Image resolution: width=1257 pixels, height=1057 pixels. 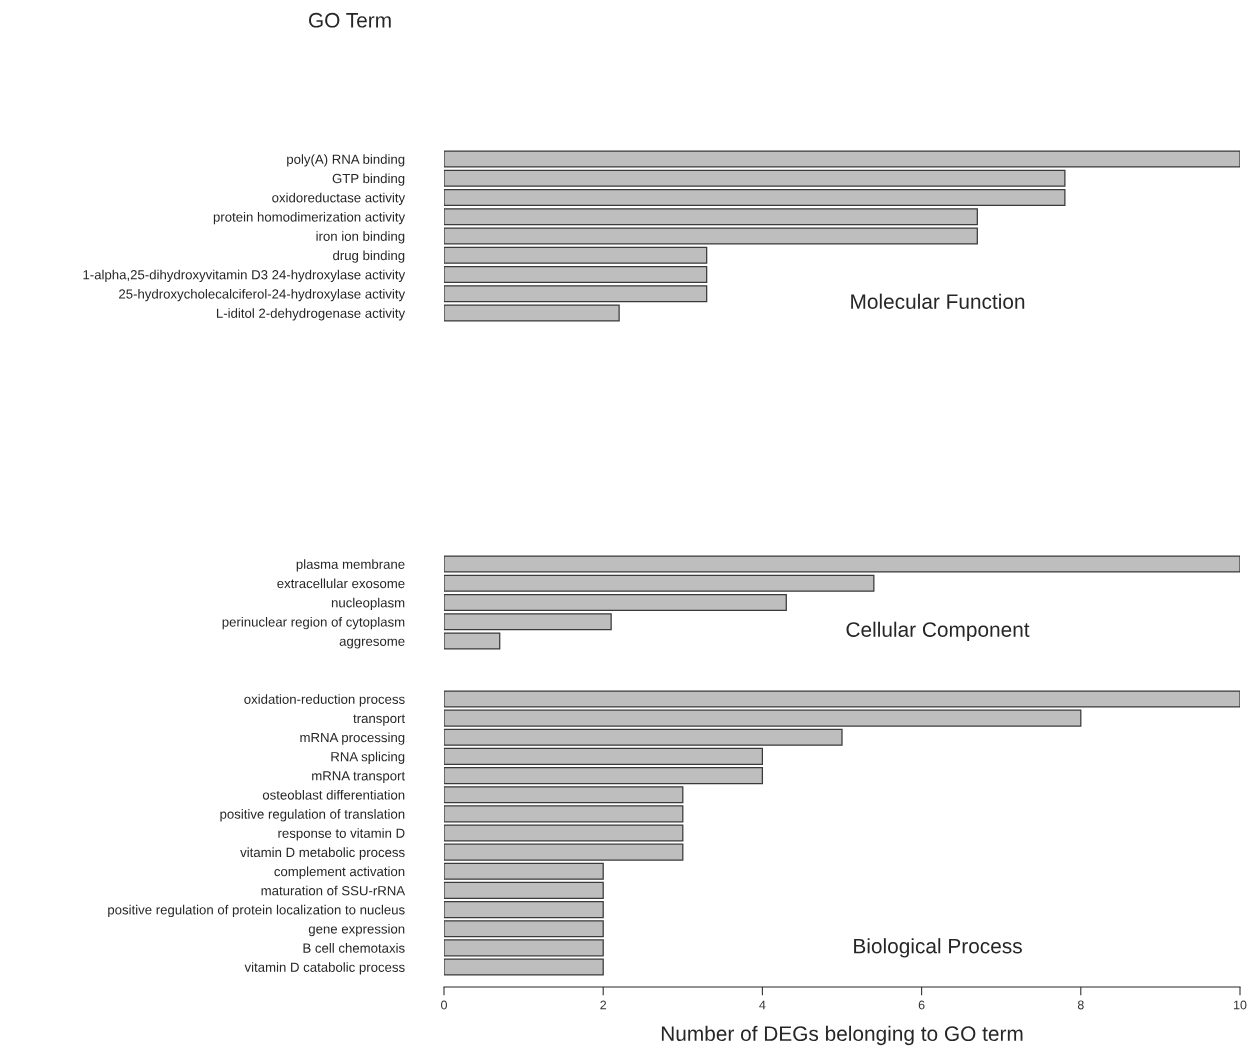 What do you see at coordinates (350, 565) in the screenshot?
I see `y-tick-label: plasma membrane` at bounding box center [350, 565].